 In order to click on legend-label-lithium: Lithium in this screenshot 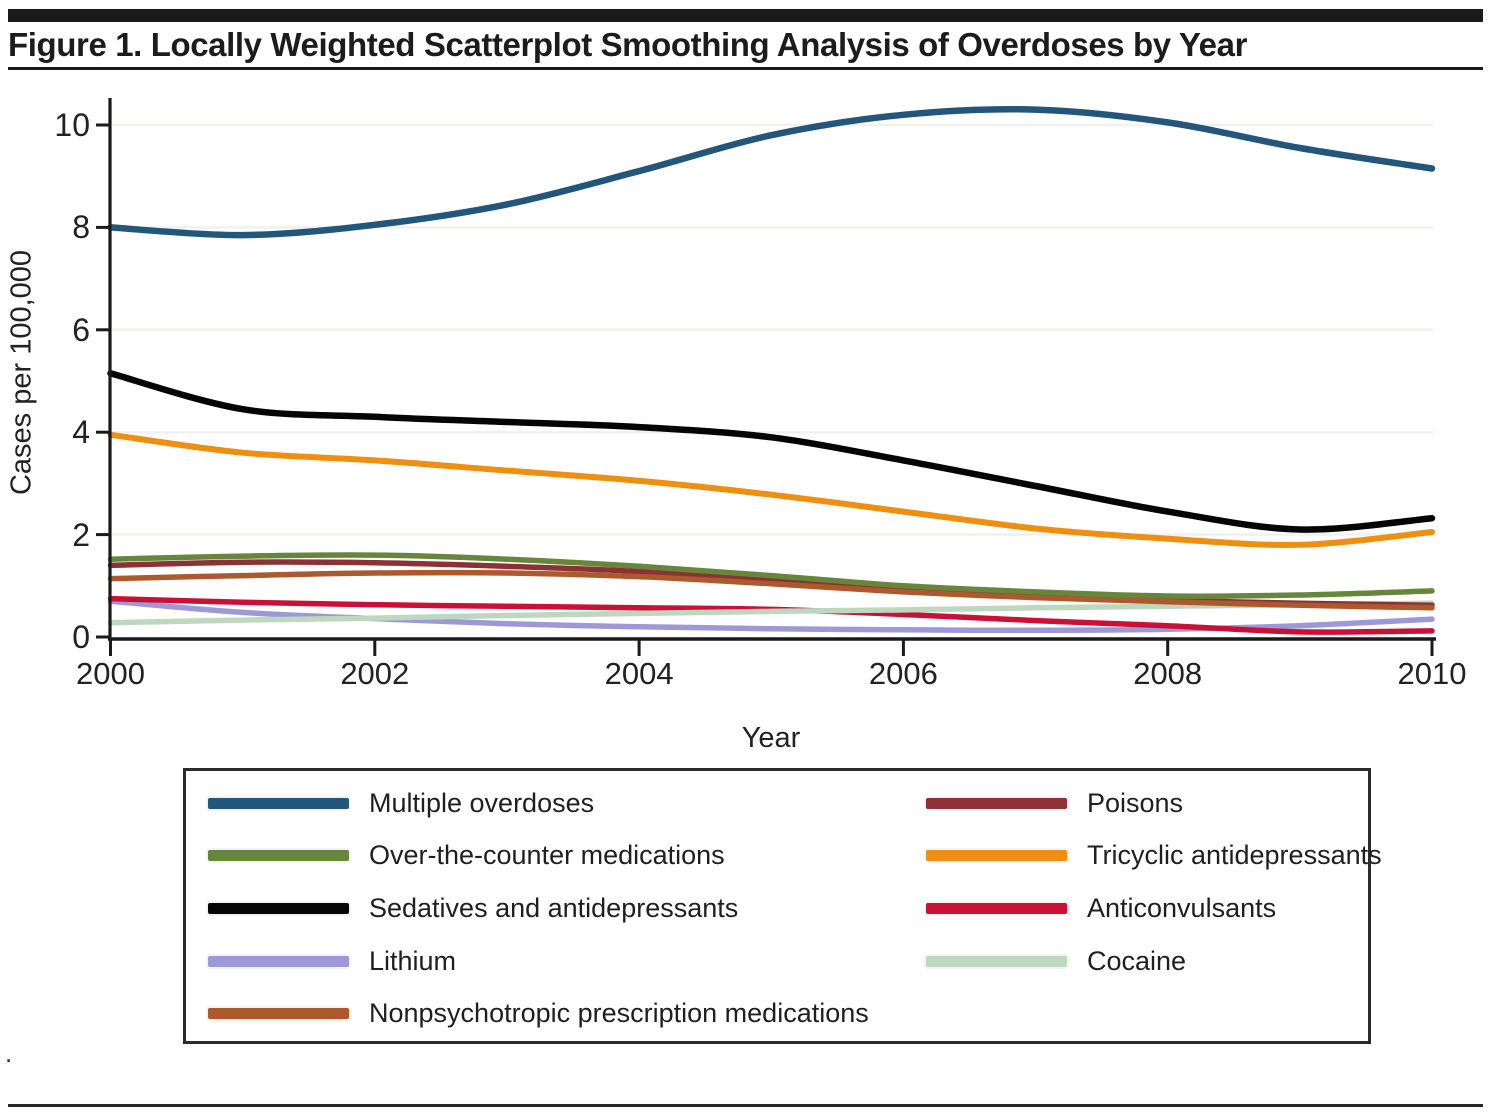, I will do `click(413, 960)`.